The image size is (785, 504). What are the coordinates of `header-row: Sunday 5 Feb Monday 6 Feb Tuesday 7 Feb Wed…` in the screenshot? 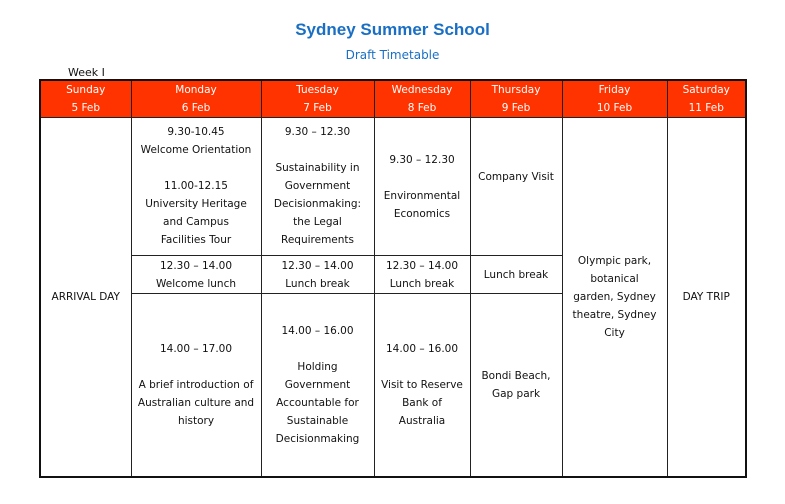 It's located at (393, 98).